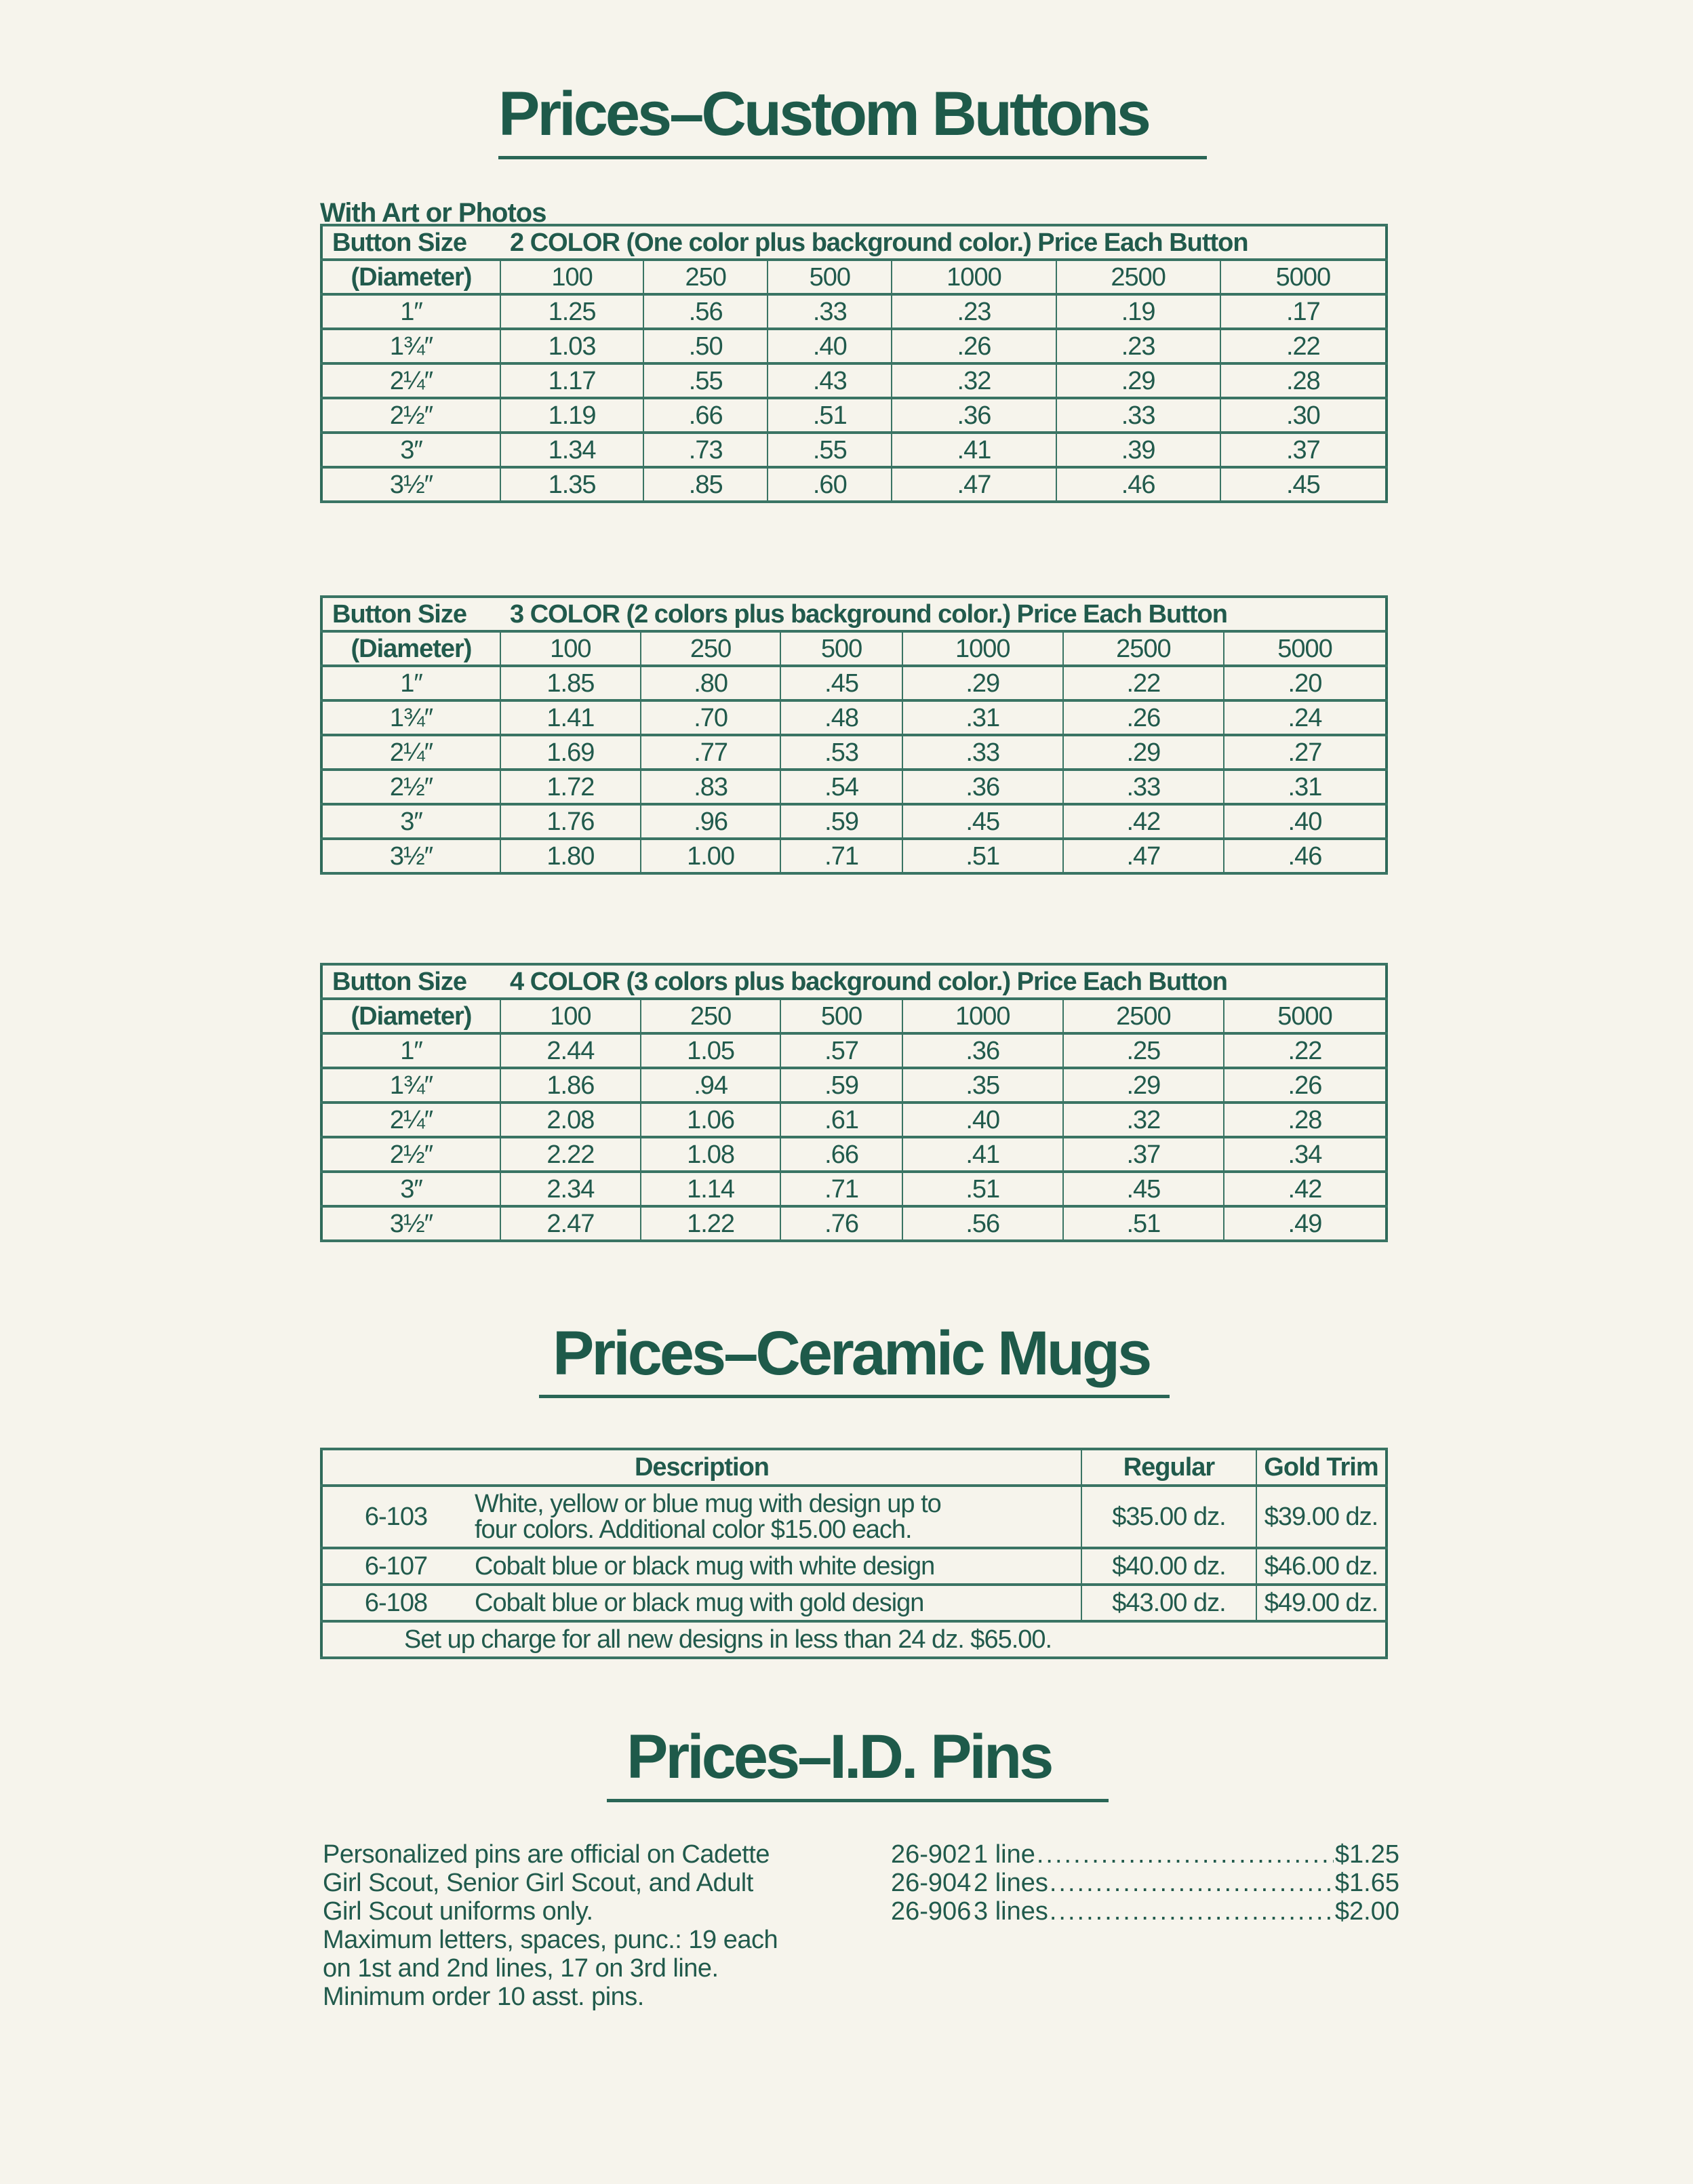 The image size is (1693, 2184). What do you see at coordinates (854, 277) in the screenshot?
I see `quantity-header-row: (Diameter) 100 250 500 1000 2500 5000` at bounding box center [854, 277].